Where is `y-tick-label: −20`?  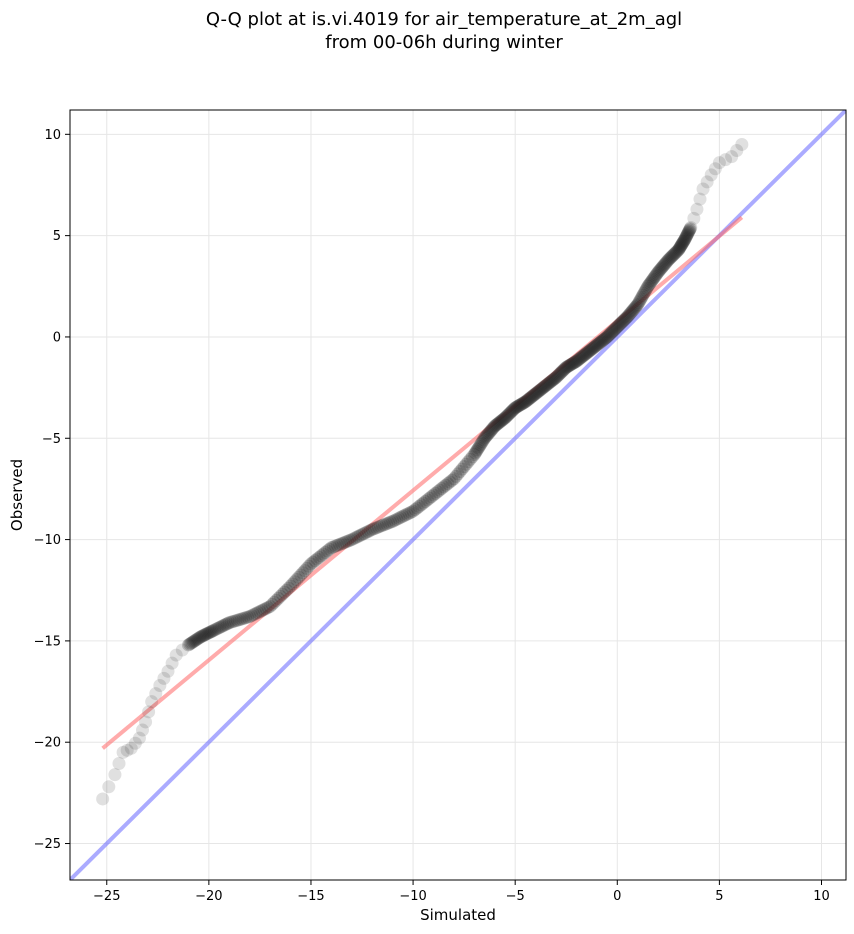
y-tick-label: −20 is located at coordinates (47, 743).